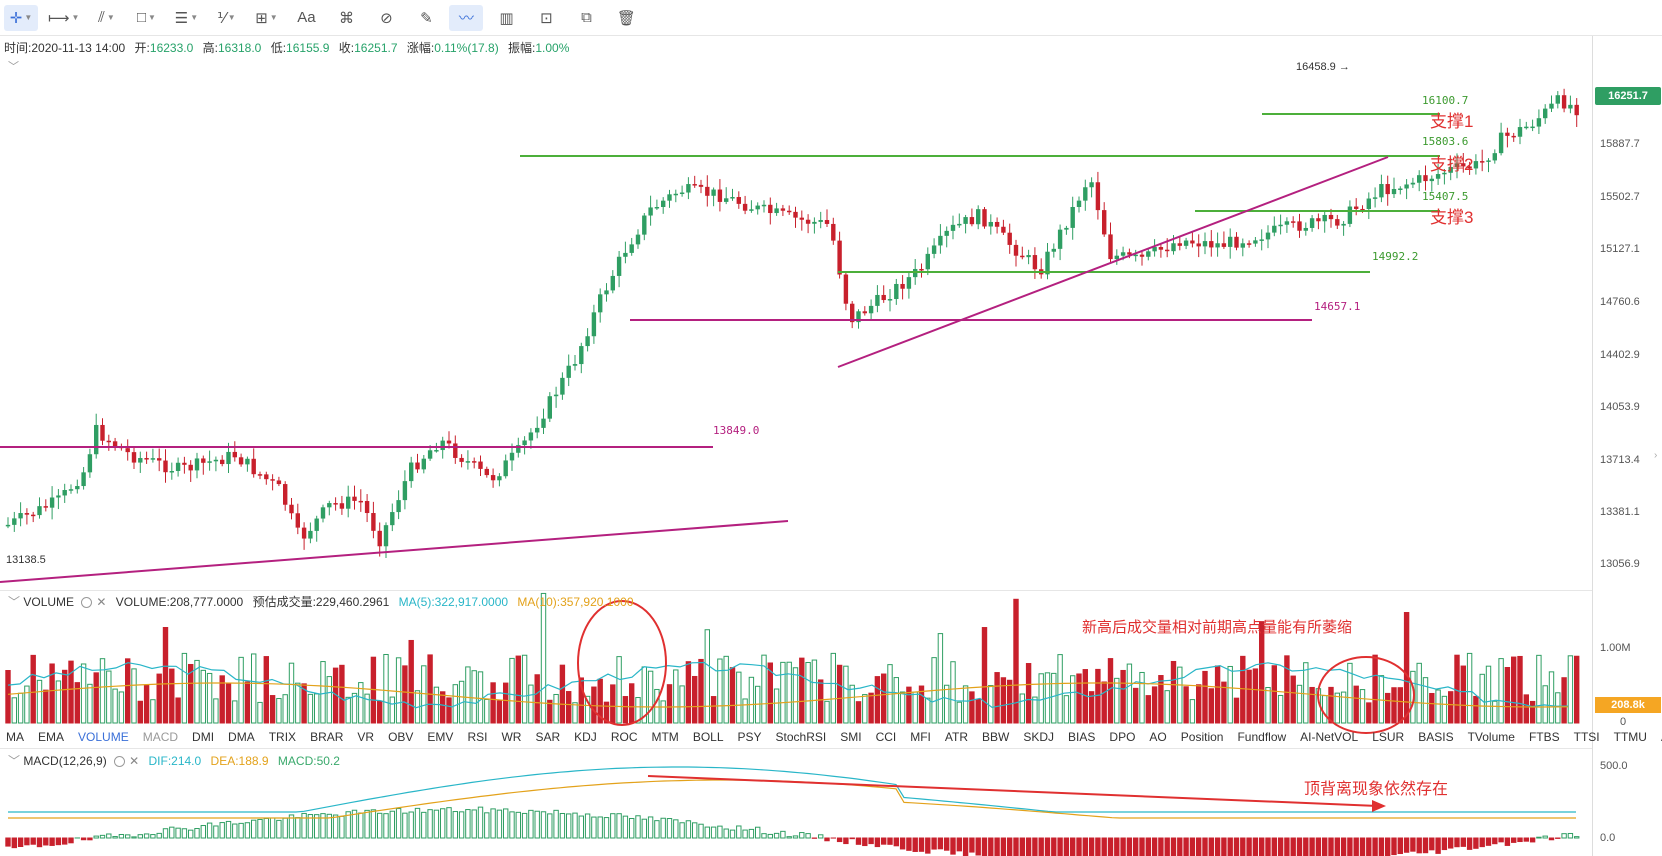 The height and width of the screenshot is (856, 1662). Describe the element at coordinates (1627, 446) in the screenshot. I see `price-axis` at that location.